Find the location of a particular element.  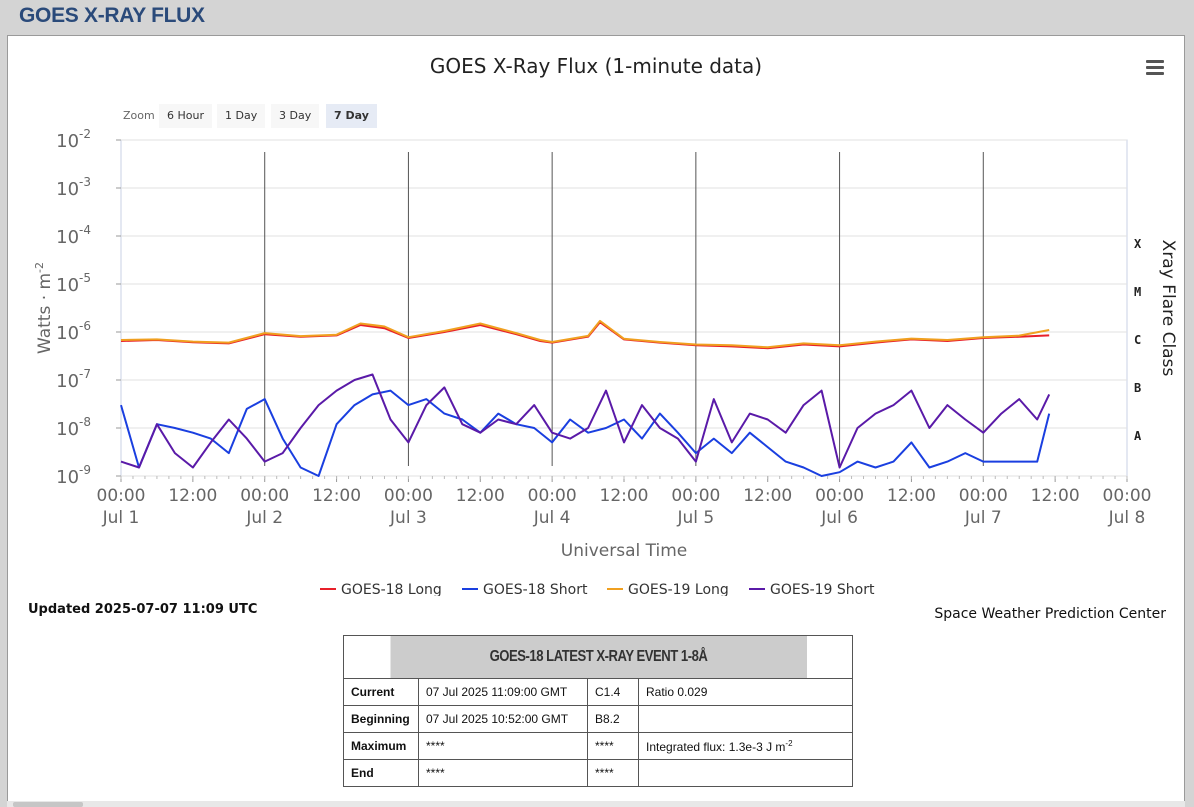

page-header-title: GOES X-RAY FLUX is located at coordinates (112, 15).